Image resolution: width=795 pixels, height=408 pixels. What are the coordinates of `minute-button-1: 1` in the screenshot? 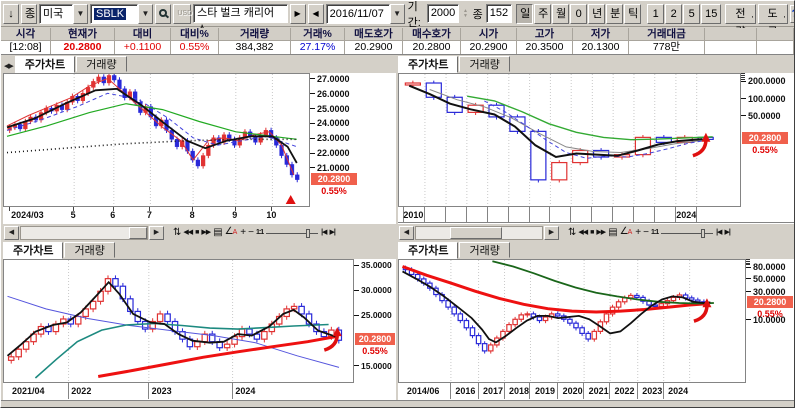 It's located at (656, 13).